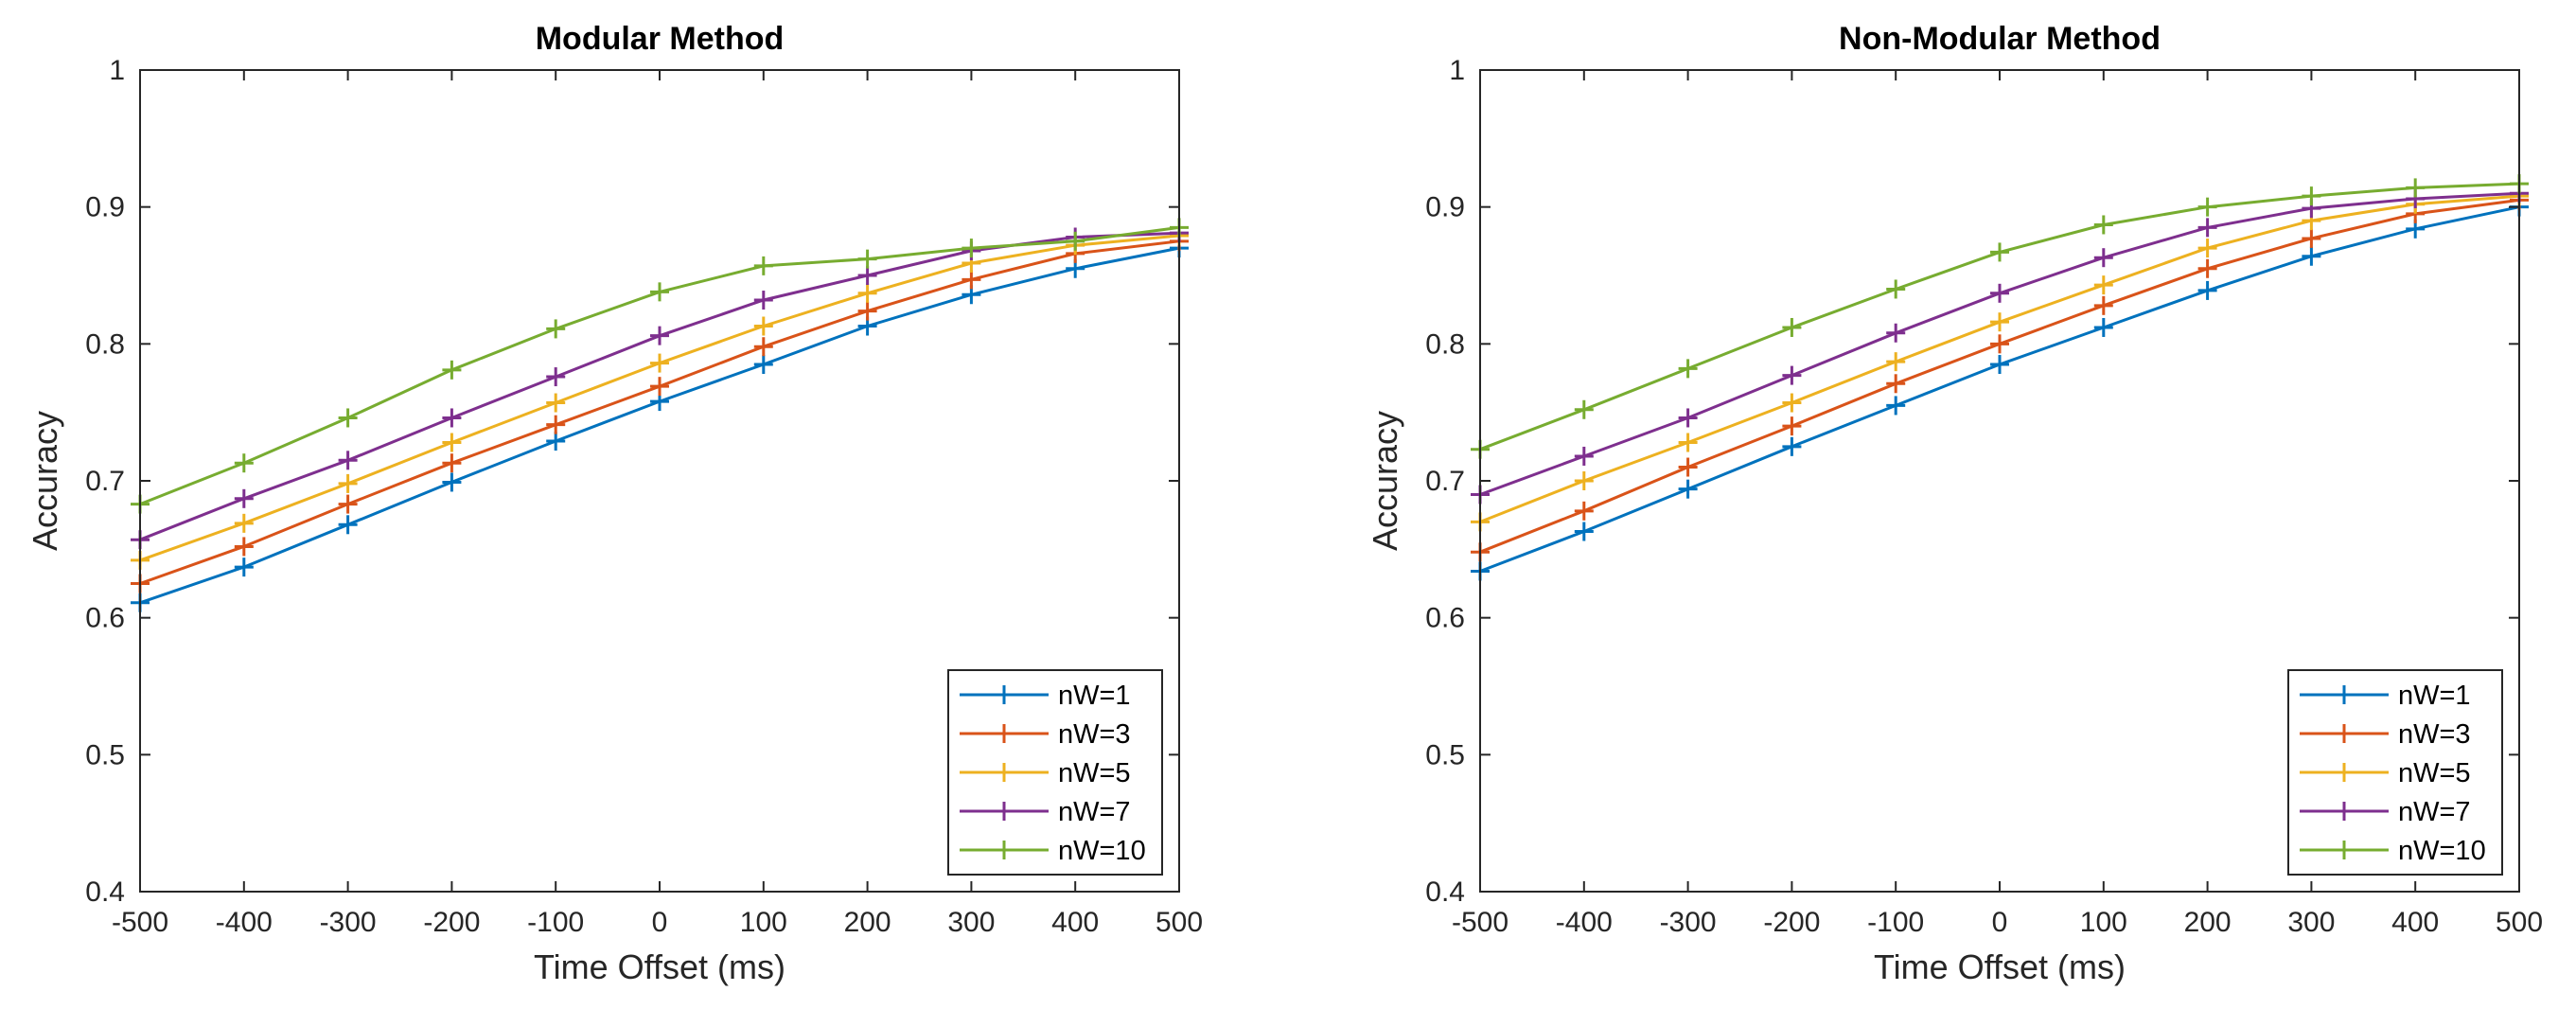 This screenshot has width=2576, height=1009. Describe the element at coordinates (2434, 773) in the screenshot. I see `legend-label: nW=5` at that location.